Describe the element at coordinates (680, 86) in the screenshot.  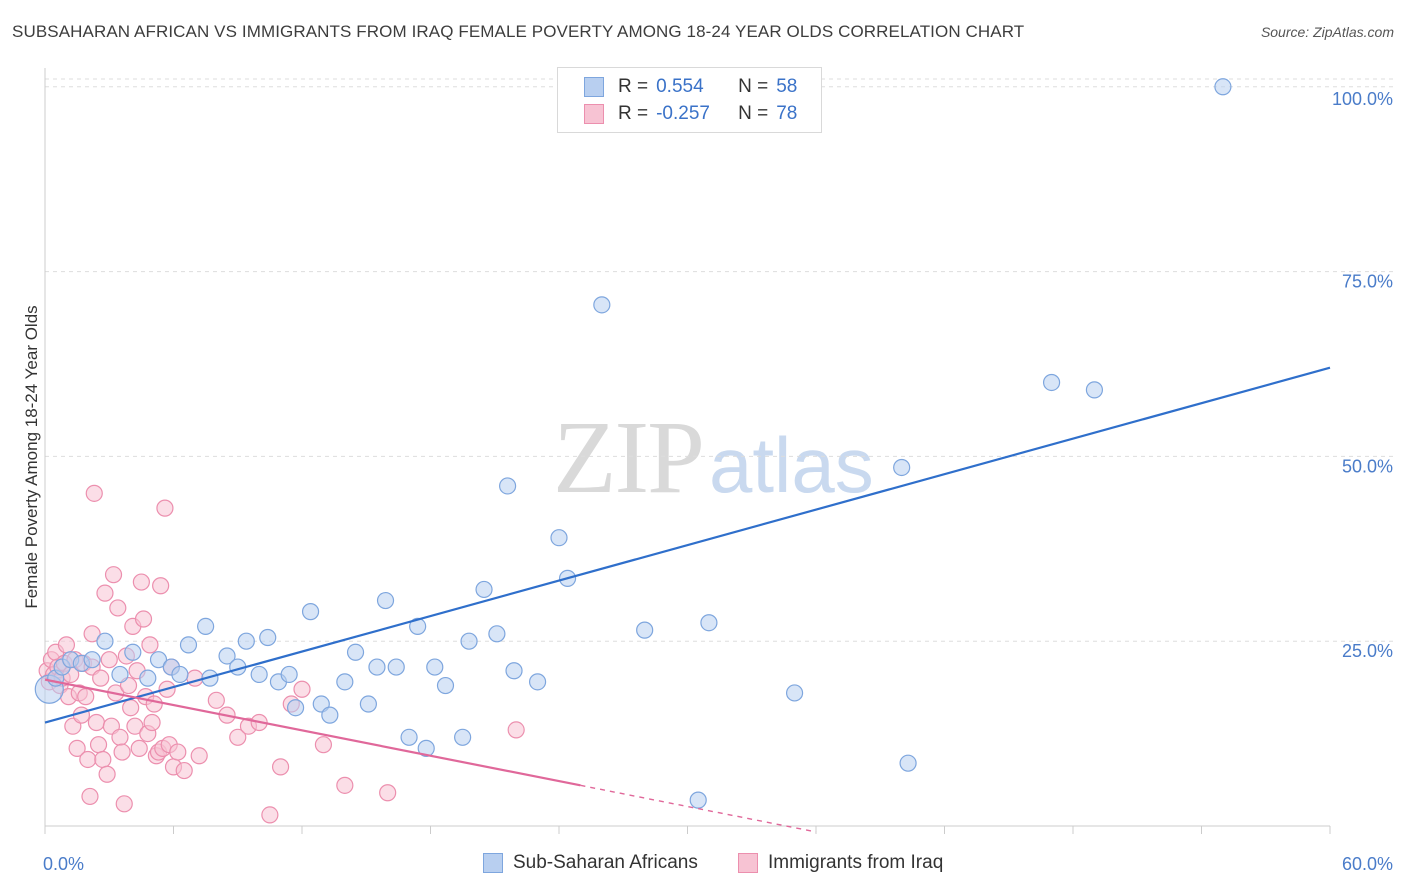
I see `r-value: 0.554` at that location.